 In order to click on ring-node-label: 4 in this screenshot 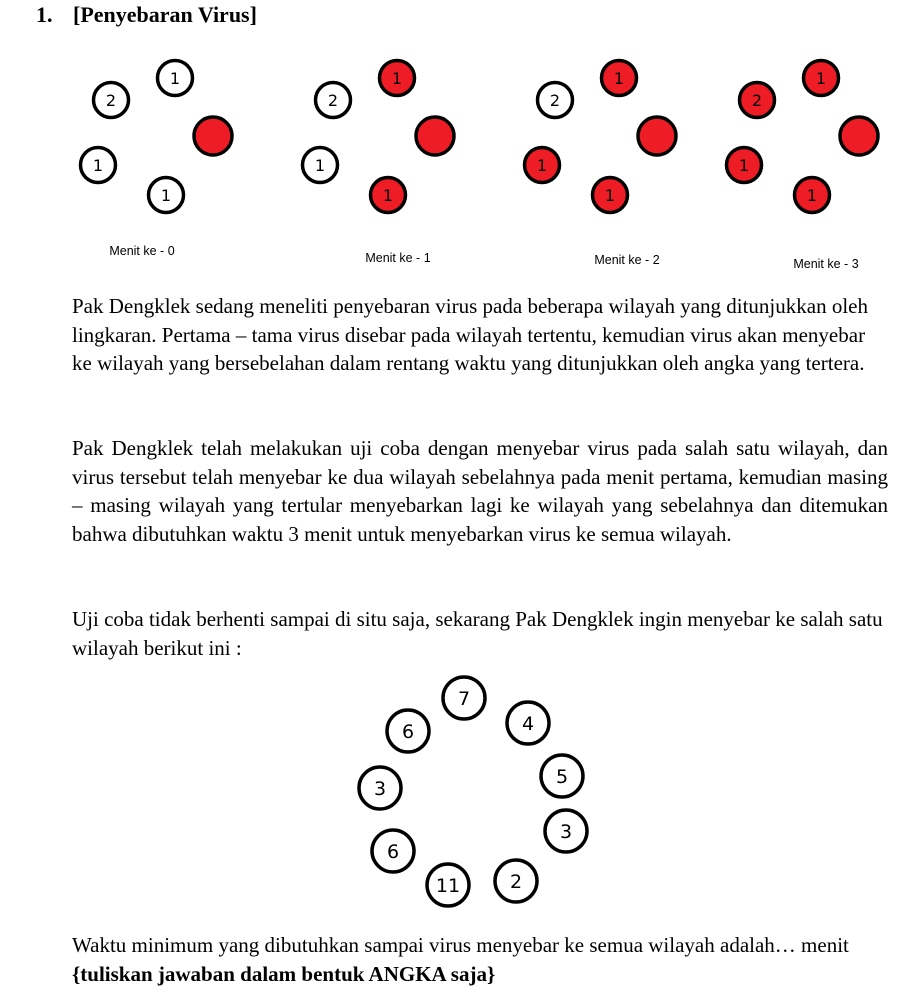, I will do `click(528, 724)`.